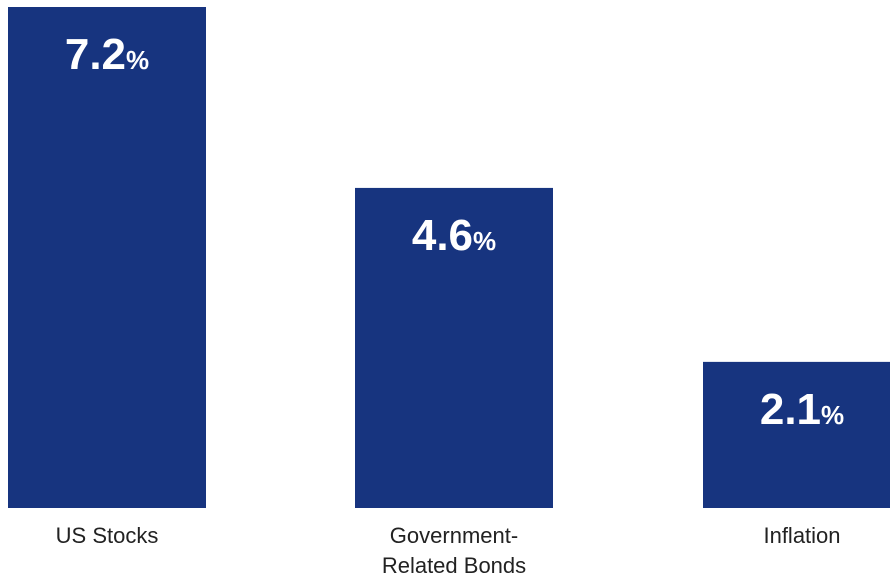 The width and height of the screenshot is (890, 578). I want to click on category-label-line: Inflation, so click(801, 535).